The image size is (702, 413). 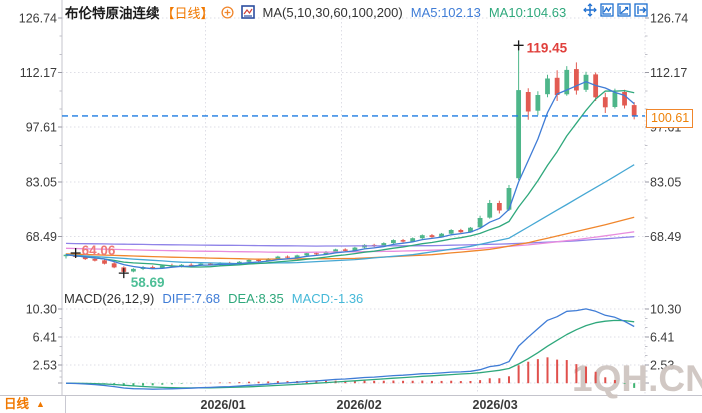 What do you see at coordinates (148, 282) in the screenshot?
I see `svg-text: 58.69` at bounding box center [148, 282].